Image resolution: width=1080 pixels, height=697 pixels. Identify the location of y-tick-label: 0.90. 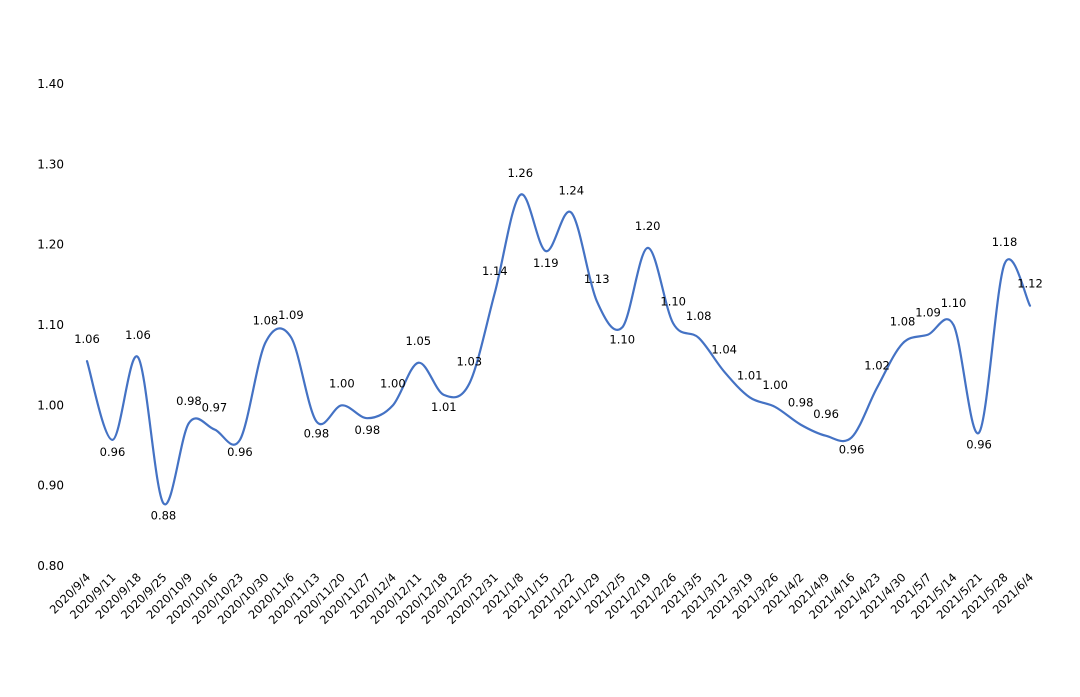
(50, 486).